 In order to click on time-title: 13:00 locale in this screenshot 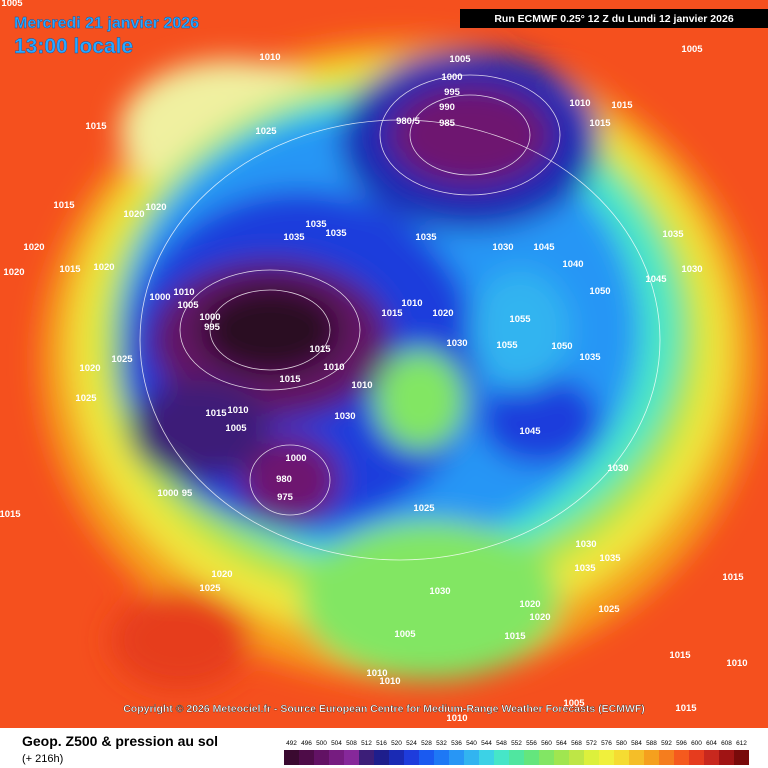, I will do `click(73, 46)`.